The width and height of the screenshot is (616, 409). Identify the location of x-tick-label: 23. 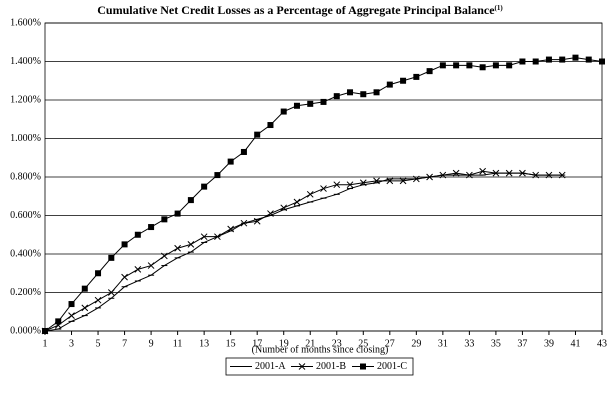
(337, 343).